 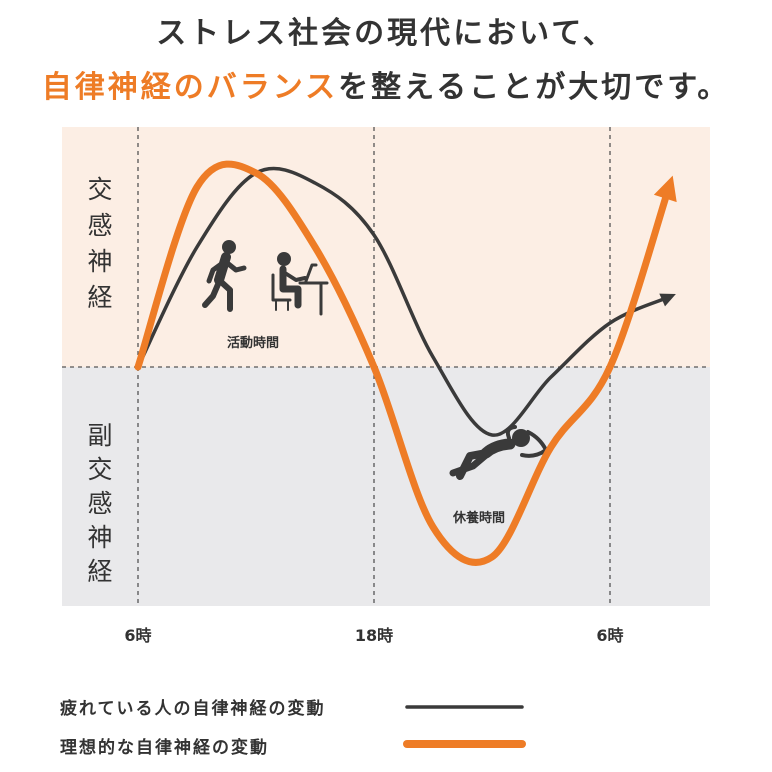 What do you see at coordinates (300, 284) in the screenshot?
I see `desk-worker-icon` at bounding box center [300, 284].